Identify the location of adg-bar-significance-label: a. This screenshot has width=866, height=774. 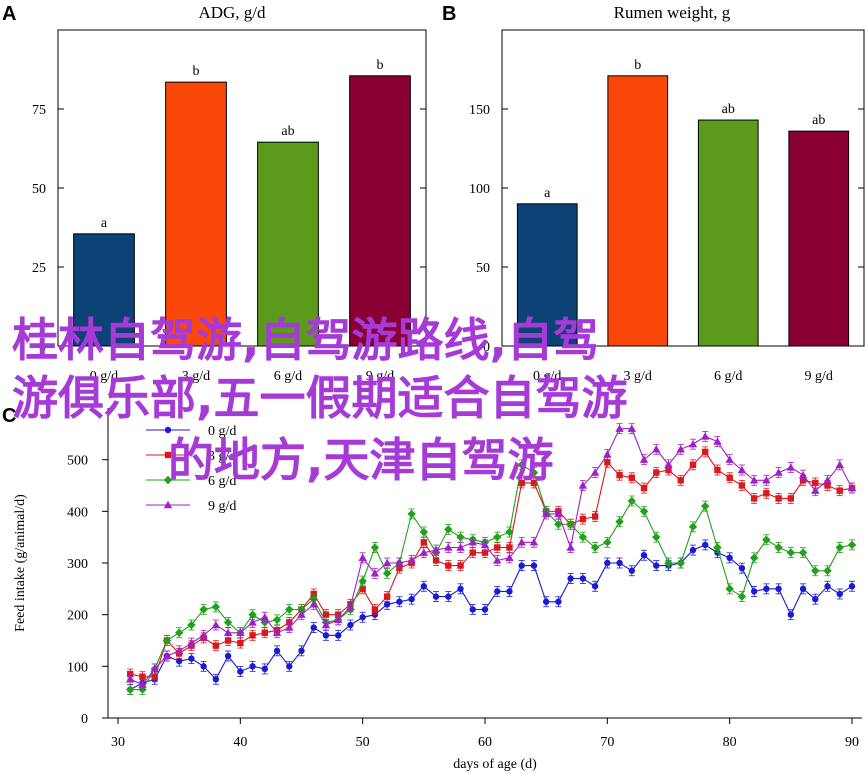
(104, 223).